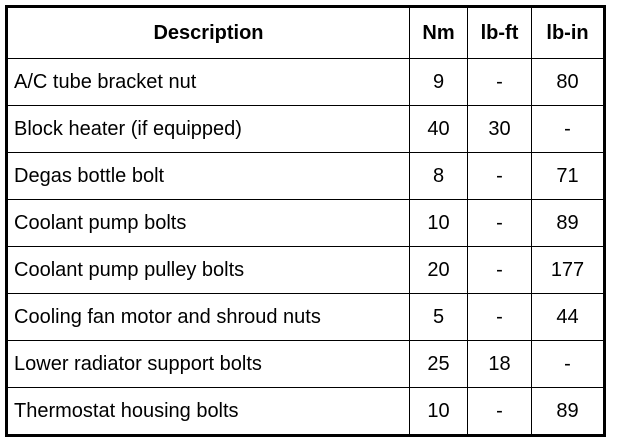 The width and height of the screenshot is (624, 444). I want to click on cell-nm: 25, so click(438, 364).